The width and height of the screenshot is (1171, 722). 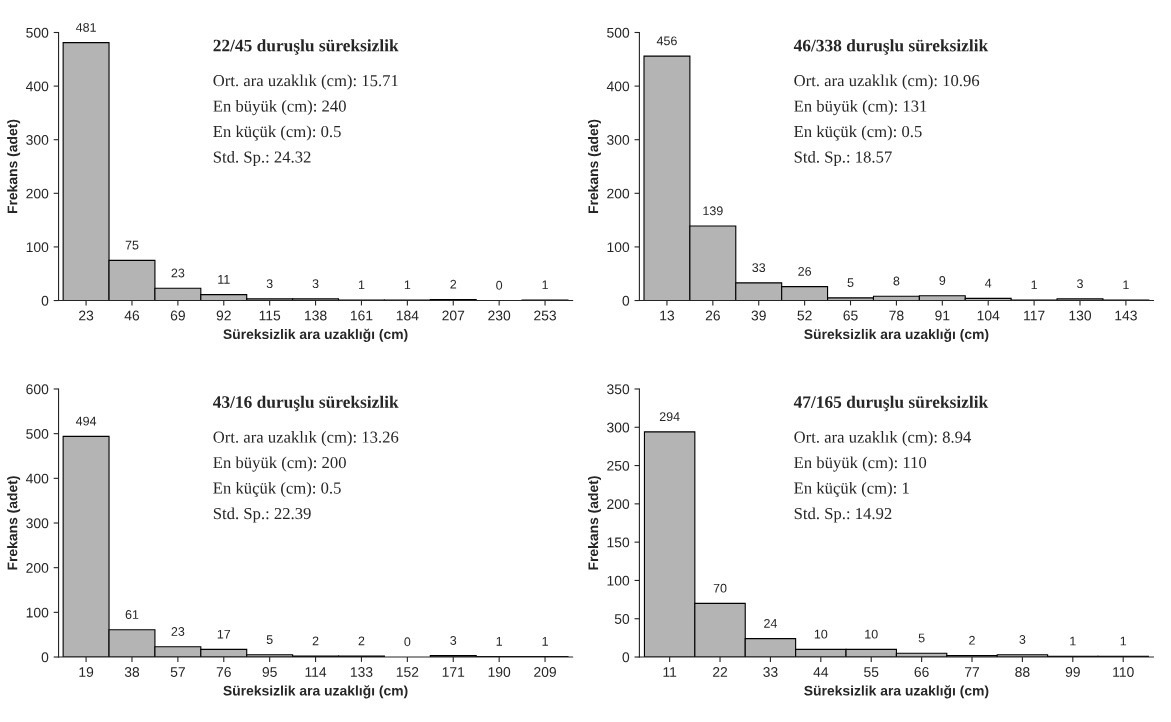 What do you see at coordinates (942, 280) in the screenshot?
I see `data-label: 9` at bounding box center [942, 280].